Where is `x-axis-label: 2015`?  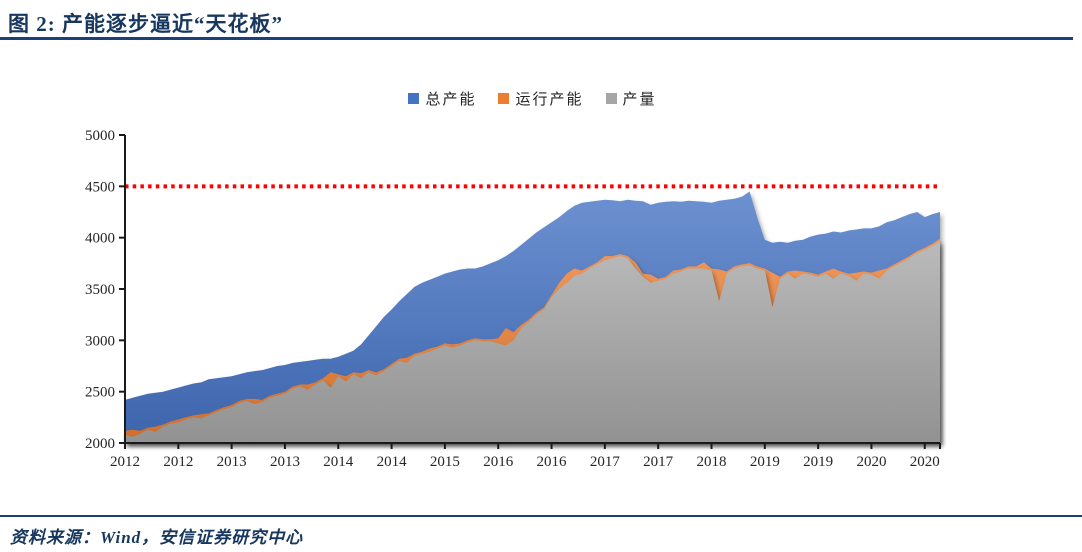 x-axis-label: 2015 is located at coordinates (445, 462).